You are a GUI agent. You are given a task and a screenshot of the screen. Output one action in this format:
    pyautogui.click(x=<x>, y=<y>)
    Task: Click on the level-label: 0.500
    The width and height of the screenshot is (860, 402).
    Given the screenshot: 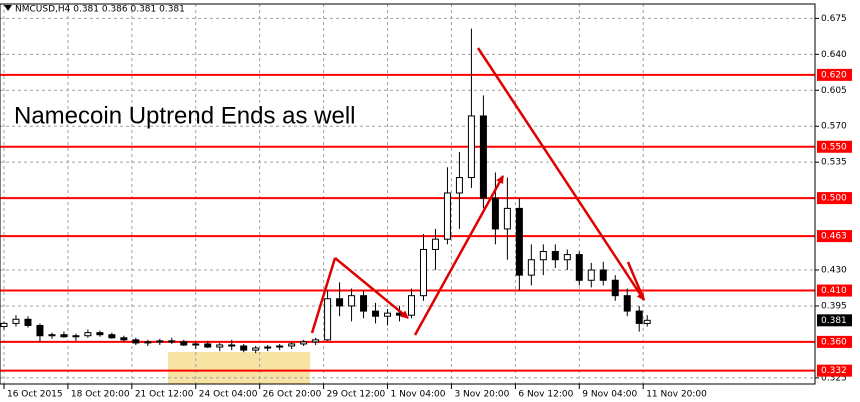 What is the action you would take?
    pyautogui.click(x=834, y=199)
    